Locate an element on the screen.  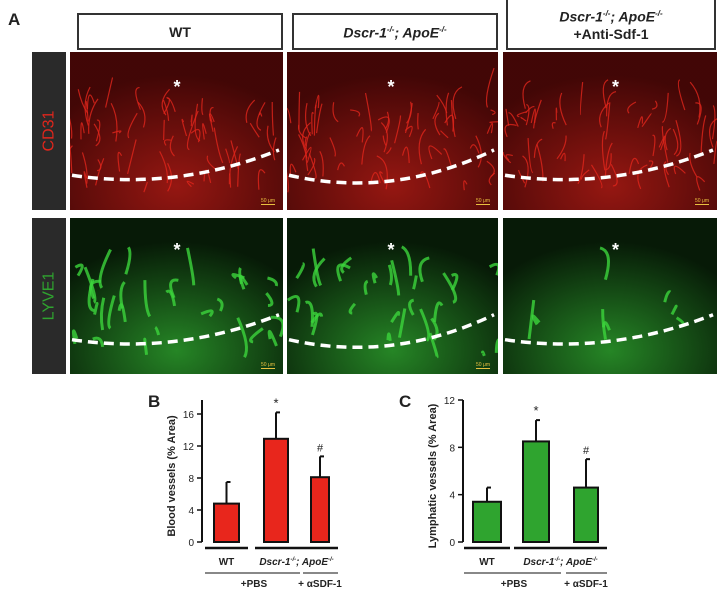
header-text: WT is located at coordinates (180, 31).